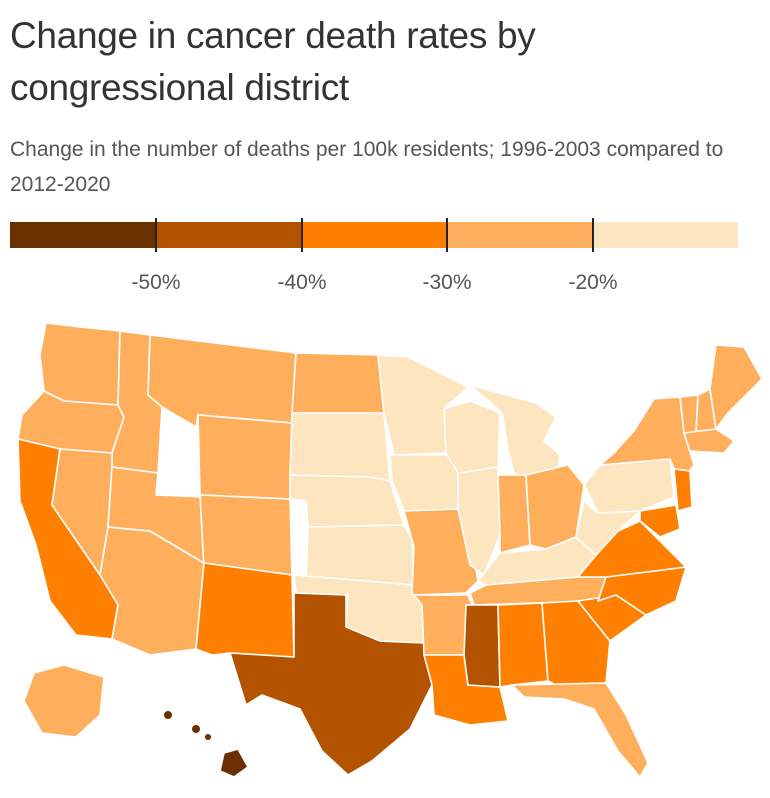  I want to click on state-alabama, so click(523, 645).